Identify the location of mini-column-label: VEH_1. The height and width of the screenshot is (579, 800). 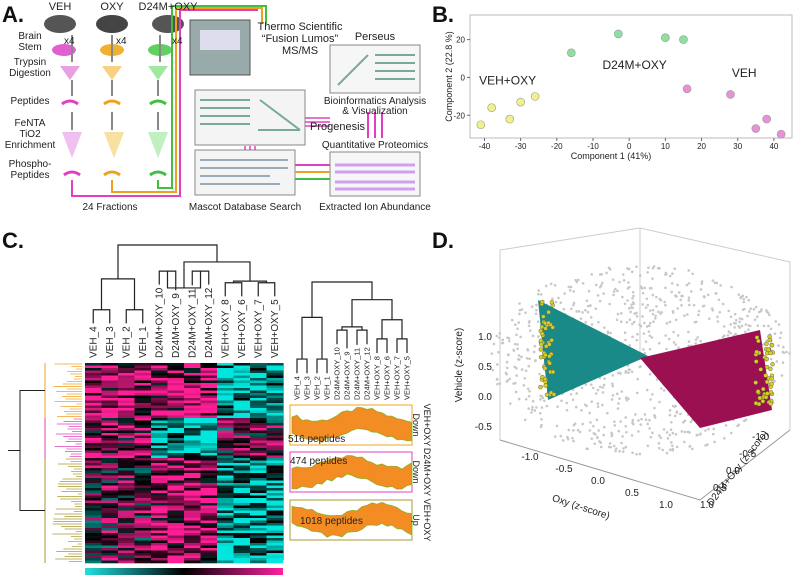
(327, 388).